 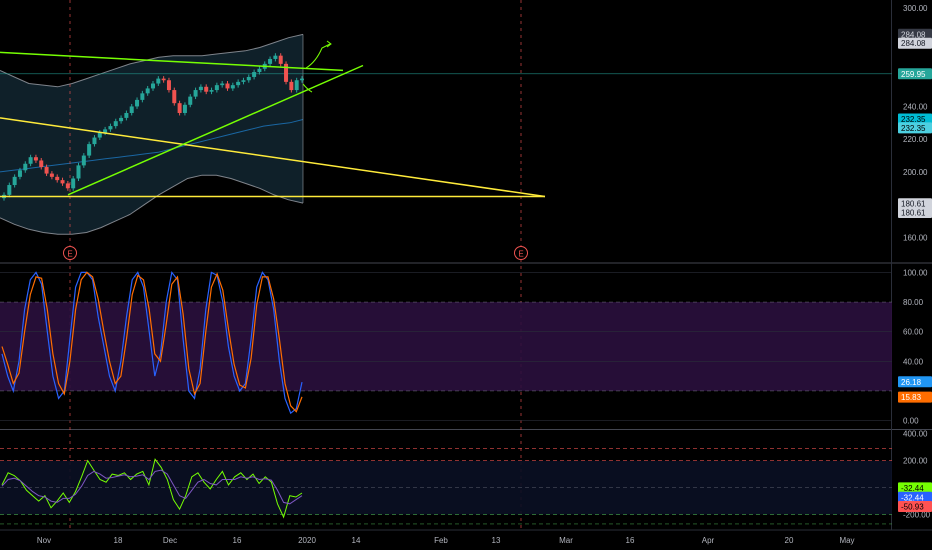 What do you see at coordinates (913, 361) in the screenshot?
I see `price-axis-tick: 40.00` at bounding box center [913, 361].